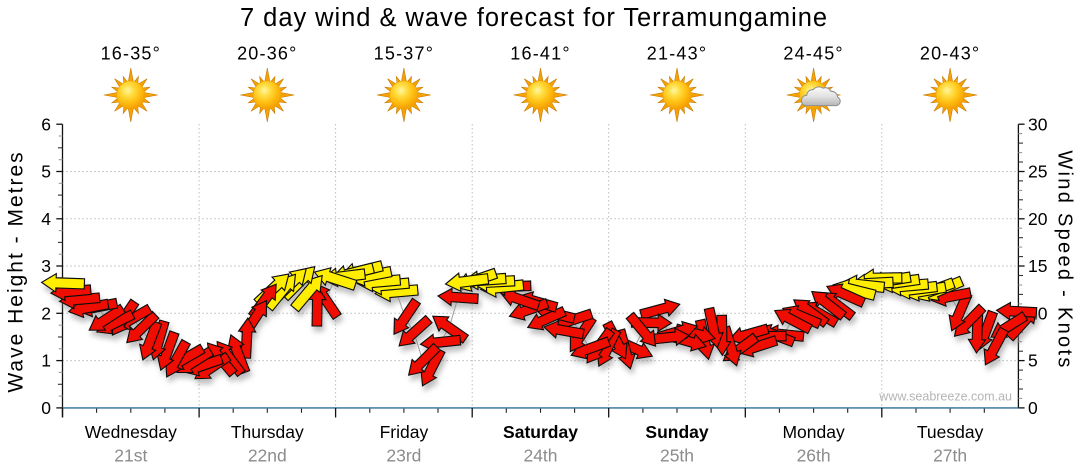  What do you see at coordinates (540, 456) in the screenshot?
I see `svg-text: 24th` at bounding box center [540, 456].